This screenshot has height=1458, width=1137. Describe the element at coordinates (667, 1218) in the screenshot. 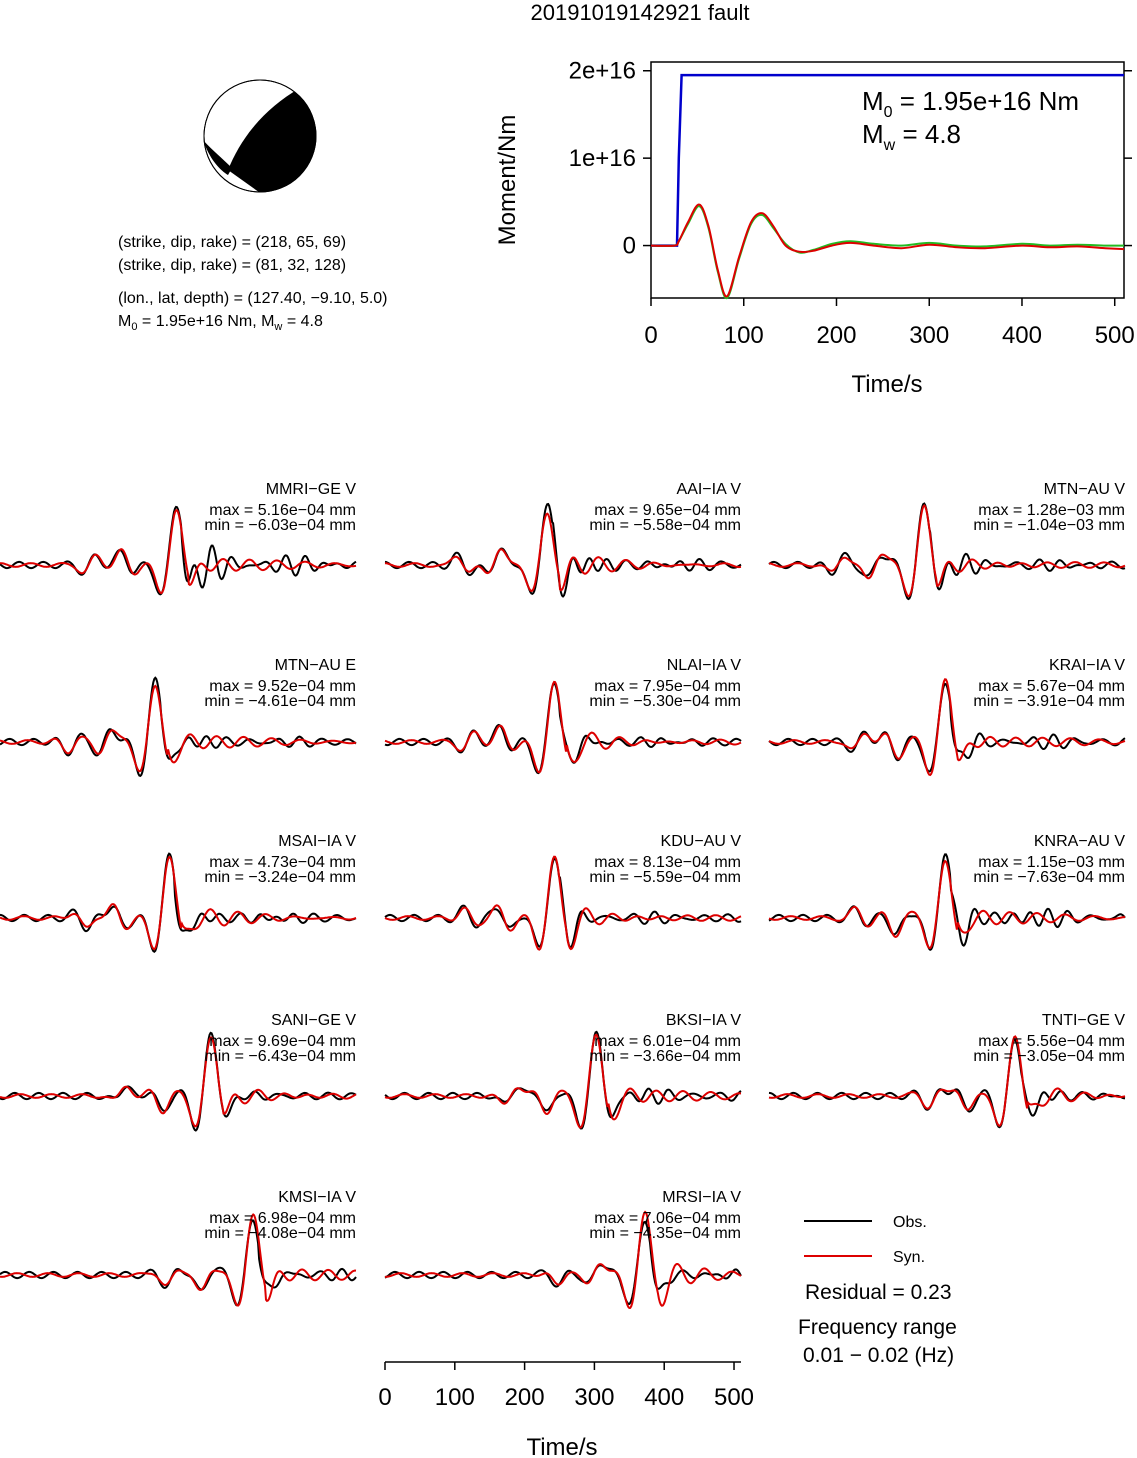

I see `station-max: max = 7.06e−04 mm` at that location.